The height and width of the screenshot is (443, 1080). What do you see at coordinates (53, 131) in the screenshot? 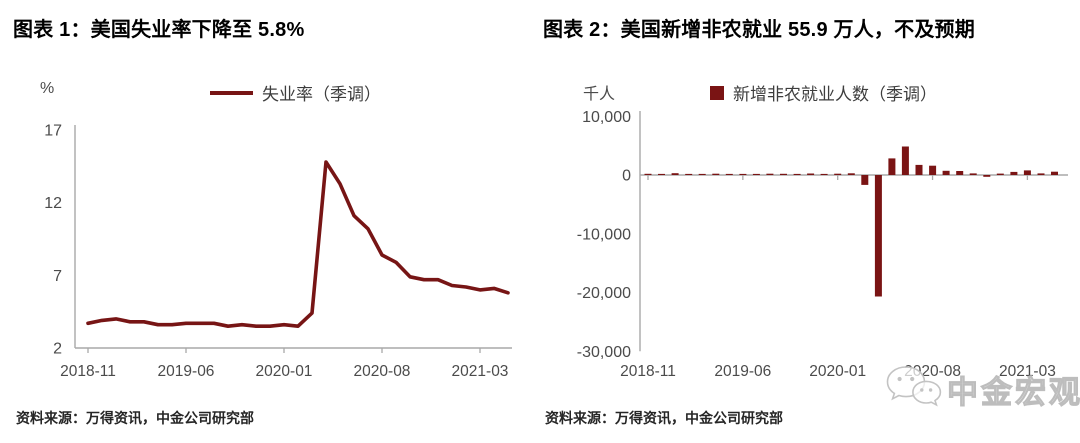
I see `svg-text: 17` at bounding box center [53, 131].